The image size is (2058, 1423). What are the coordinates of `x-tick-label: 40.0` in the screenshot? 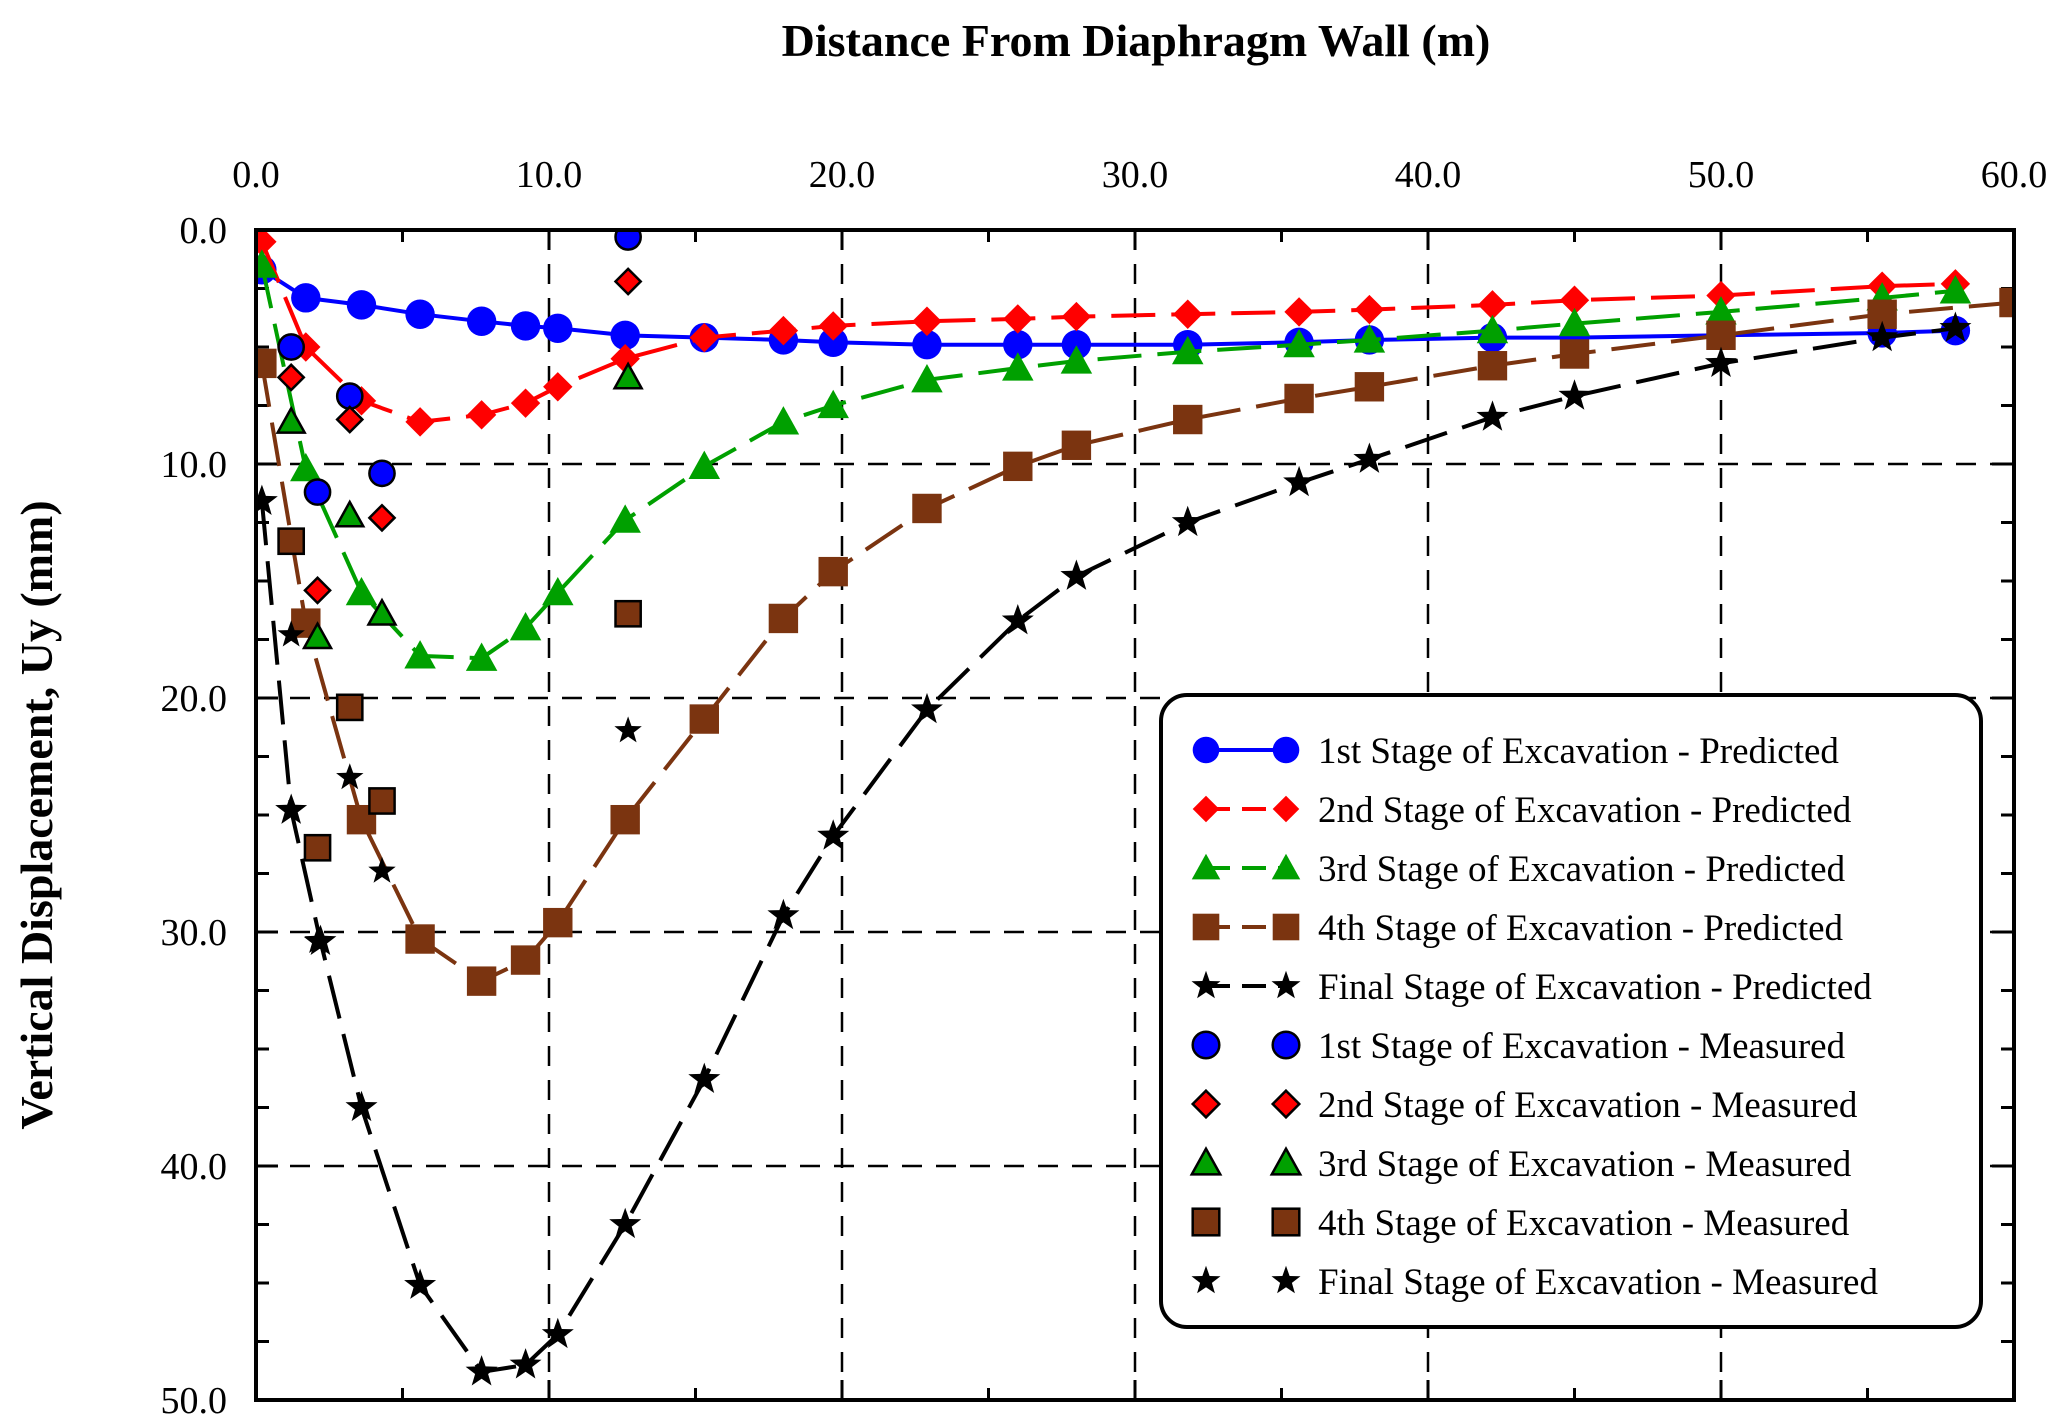 It's located at (1428, 175).